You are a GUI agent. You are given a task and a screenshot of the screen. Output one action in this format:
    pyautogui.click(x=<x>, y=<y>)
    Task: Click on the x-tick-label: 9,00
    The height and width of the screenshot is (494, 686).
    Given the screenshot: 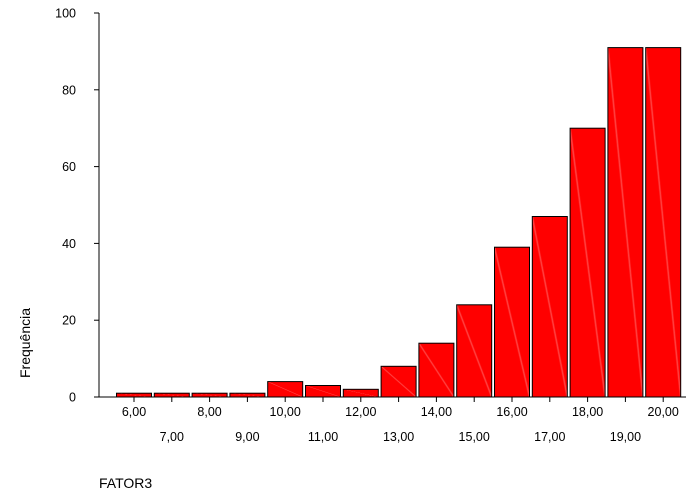 What is the action you would take?
    pyautogui.click(x=247, y=437)
    